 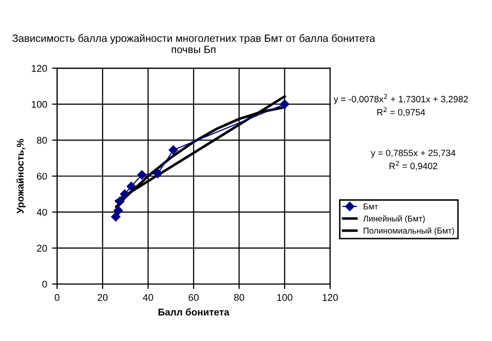 I want to click on y-tick-label: 120, so click(x=39, y=68).